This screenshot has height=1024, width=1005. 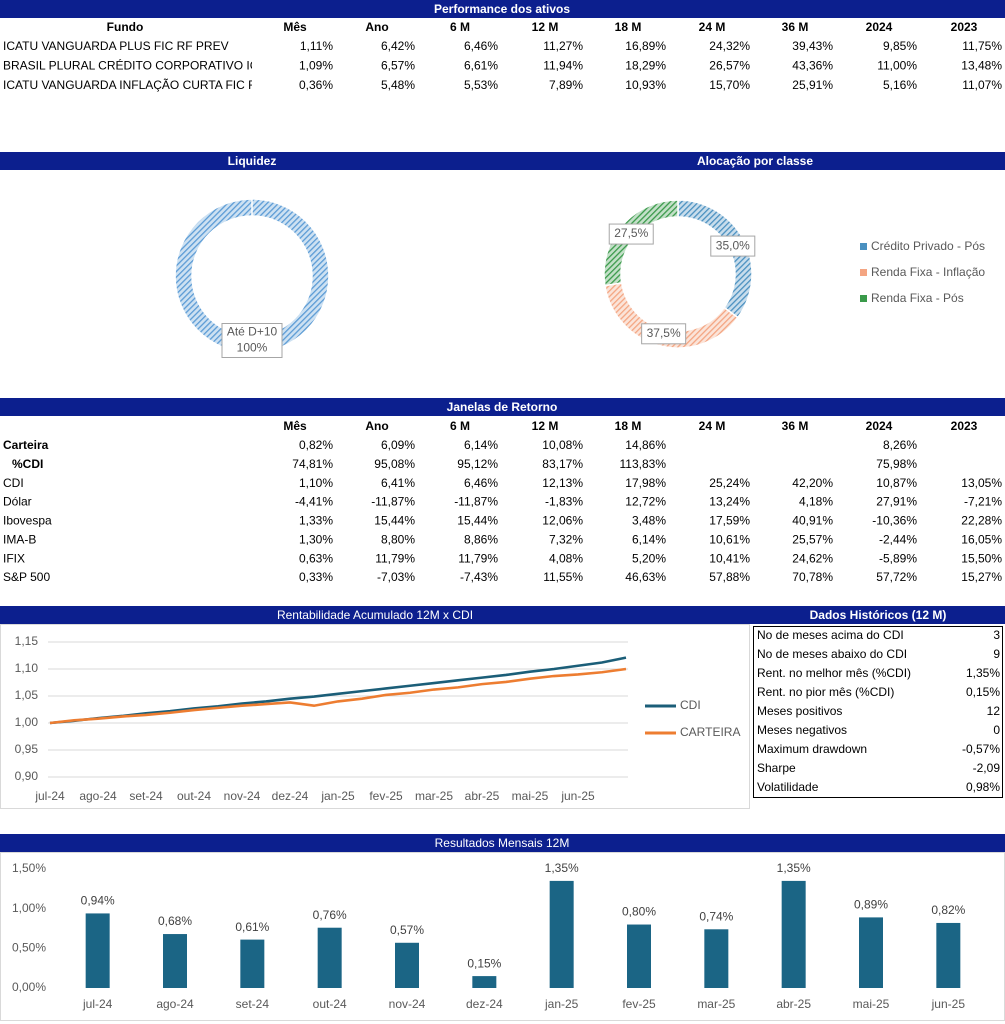 I want to click on cell: -5,89%, so click(x=898, y=558).